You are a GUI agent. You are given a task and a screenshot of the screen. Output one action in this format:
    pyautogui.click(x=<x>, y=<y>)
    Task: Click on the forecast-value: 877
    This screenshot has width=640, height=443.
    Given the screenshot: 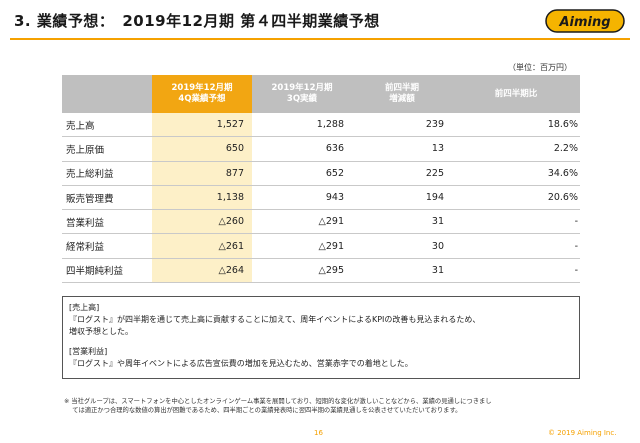 What is the action you would take?
    pyautogui.click(x=202, y=173)
    